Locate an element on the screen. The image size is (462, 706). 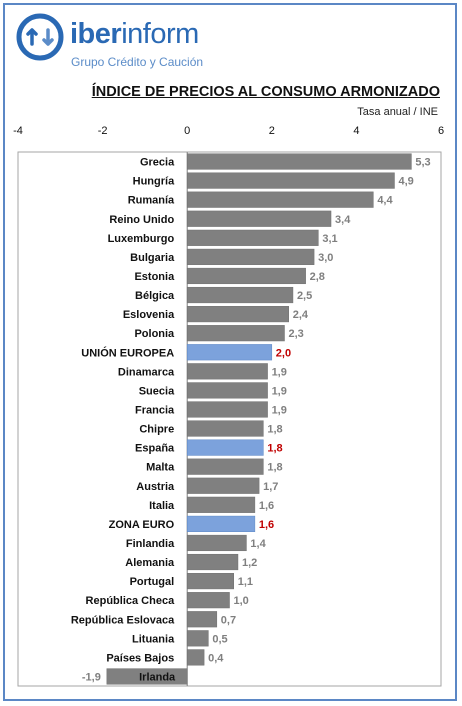
value-label: 0,4 is located at coordinates (216, 658).